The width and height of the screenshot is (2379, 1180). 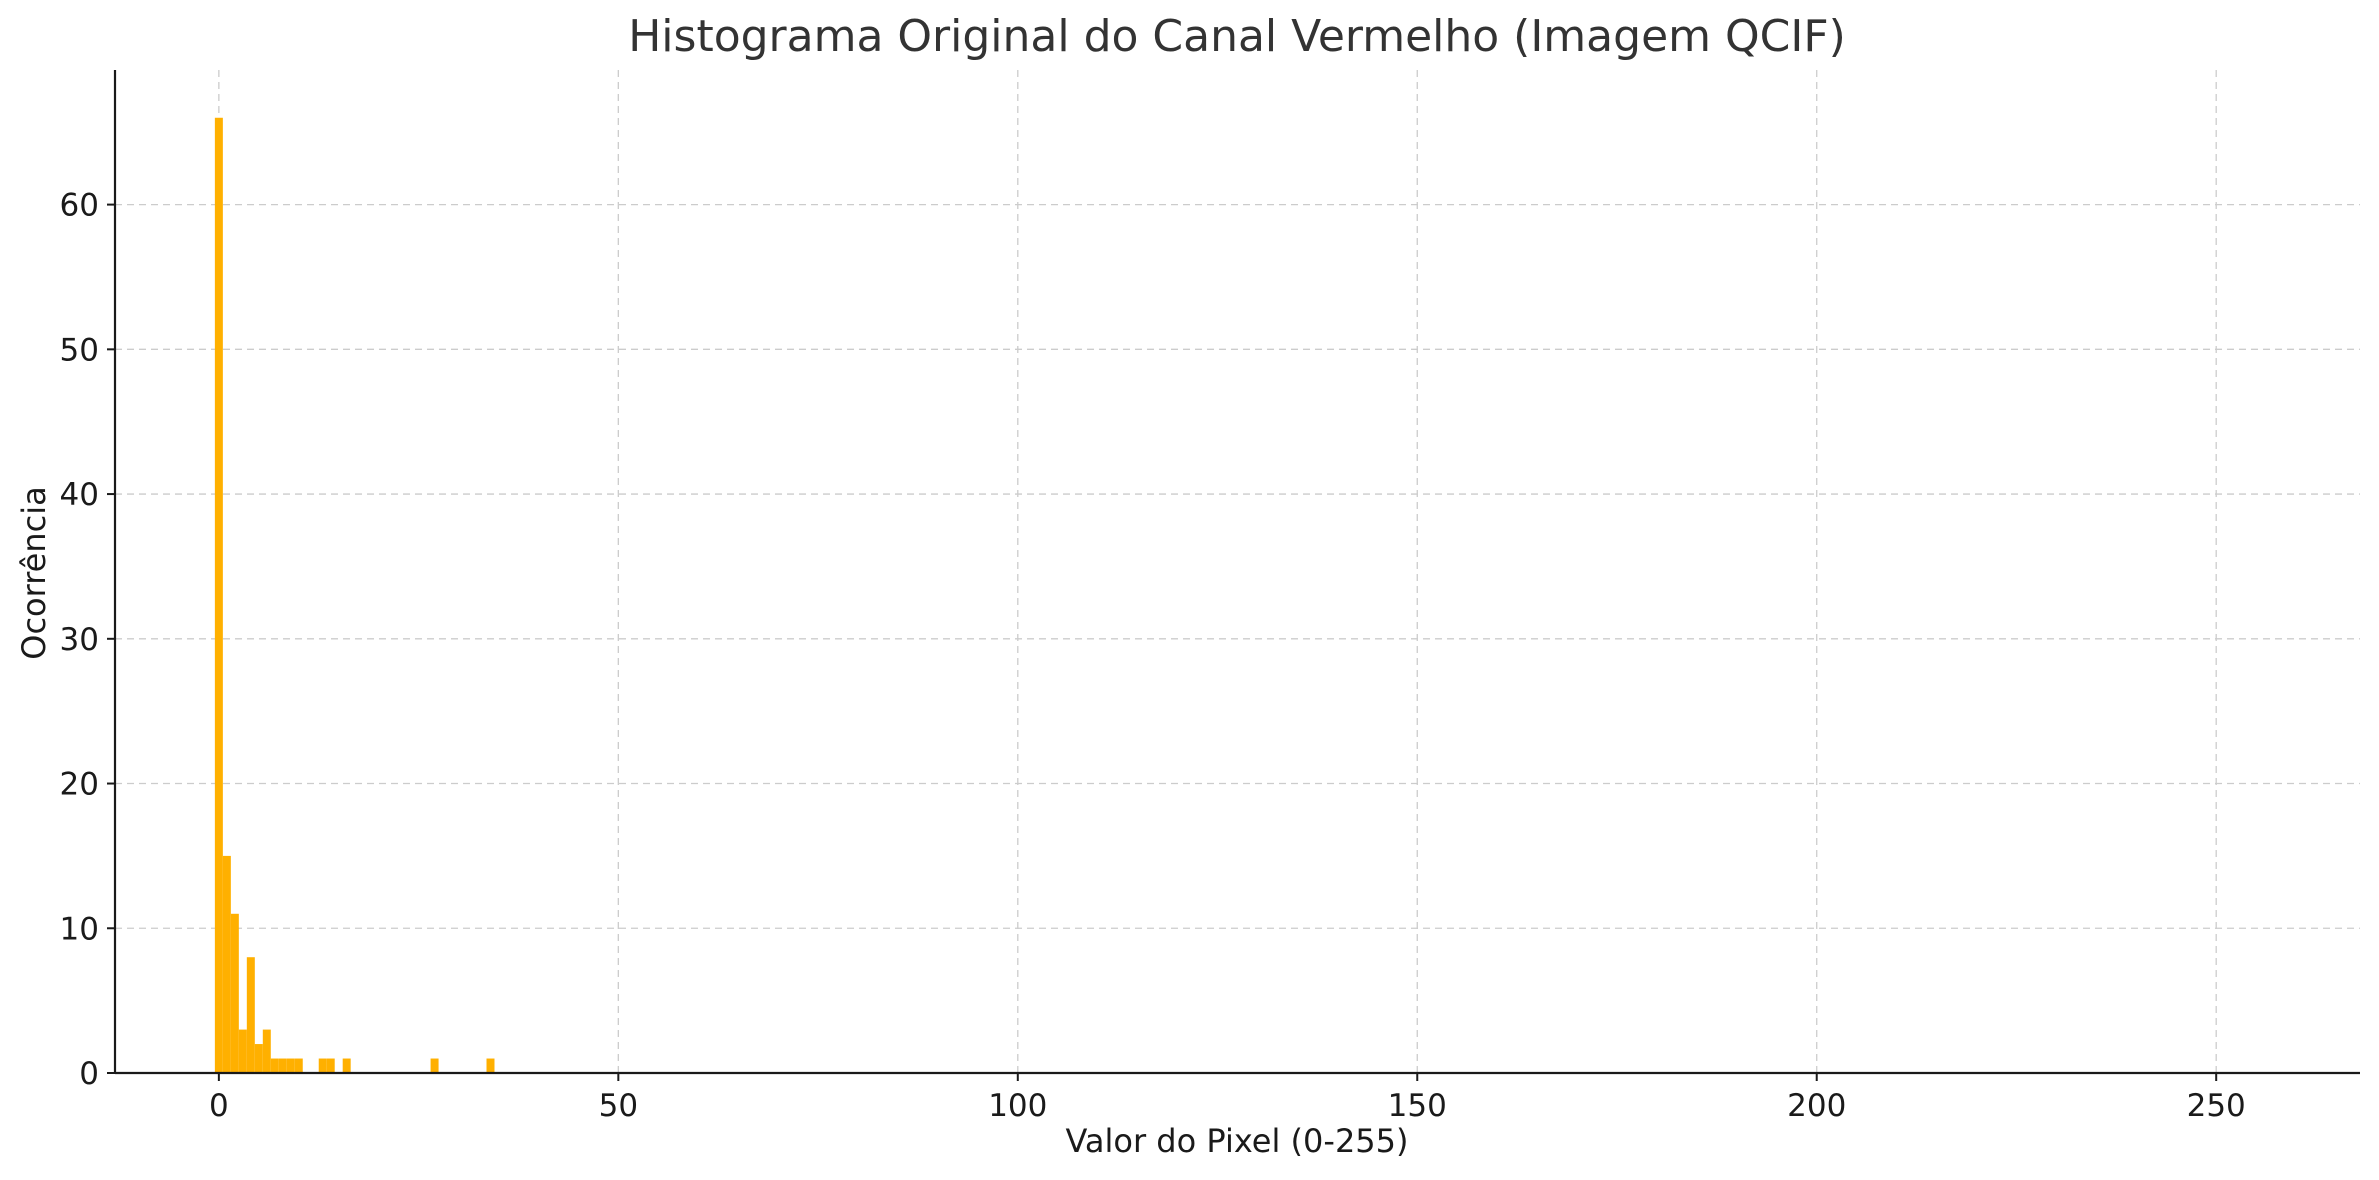 I want to click on x-axis-ticks: 0 50 100 150 200 250, so click(x=1227, y=1098).